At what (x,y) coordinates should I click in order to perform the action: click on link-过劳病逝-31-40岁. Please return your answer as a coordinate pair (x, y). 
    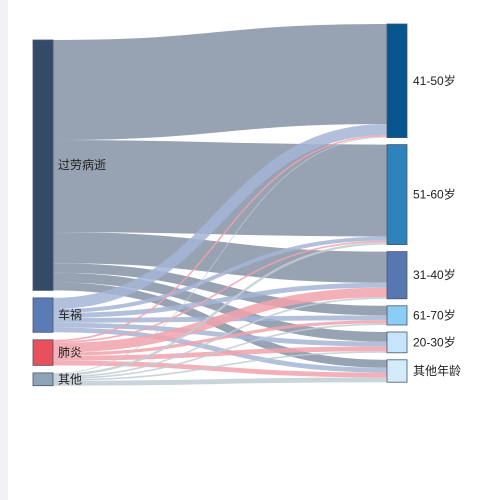
    Looking at the image, I should click on (220, 257).